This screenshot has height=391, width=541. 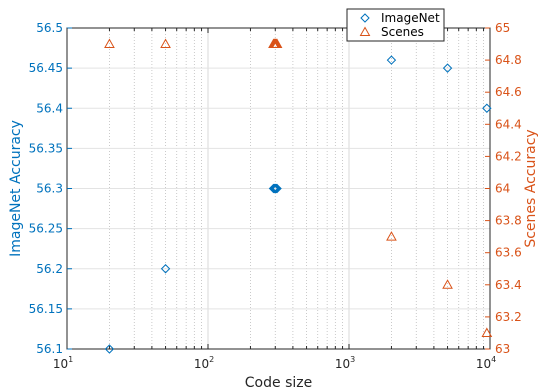 I want to click on y-axis-right-label: Scenes Accuracy, so click(x=531, y=188).